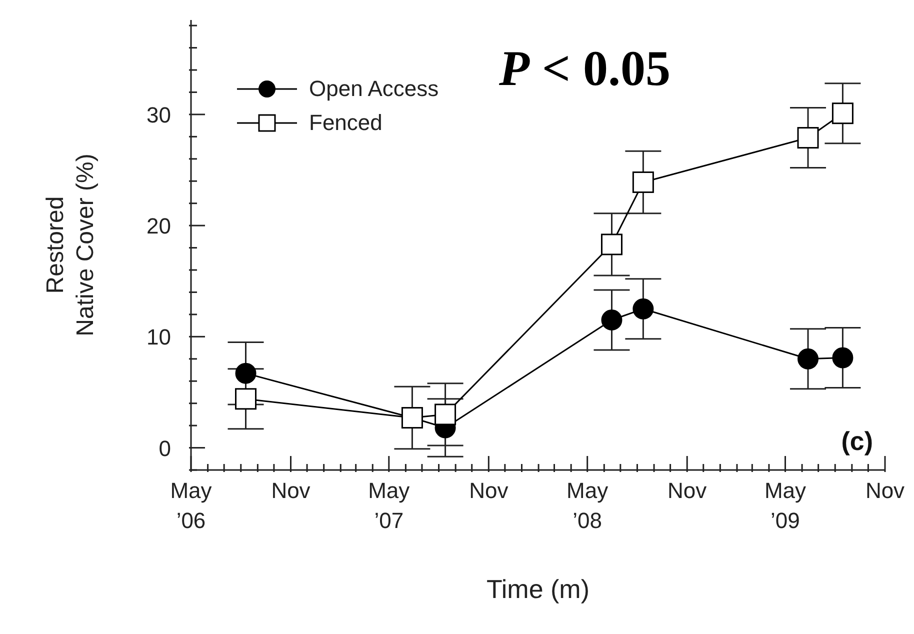 This screenshot has height=634, width=914. What do you see at coordinates (857, 441) in the screenshot?
I see `annotation: (c)` at bounding box center [857, 441].